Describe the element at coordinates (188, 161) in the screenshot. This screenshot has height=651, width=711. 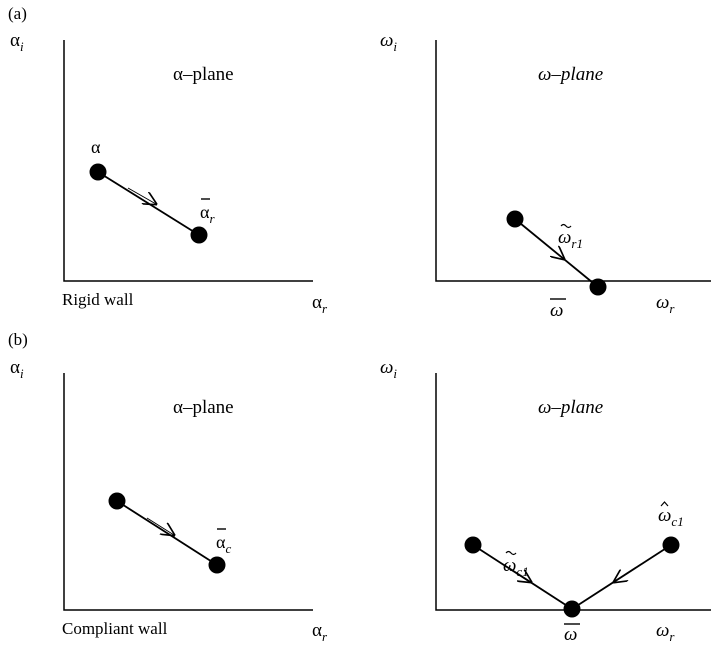
I see `axes-a-left` at that location.